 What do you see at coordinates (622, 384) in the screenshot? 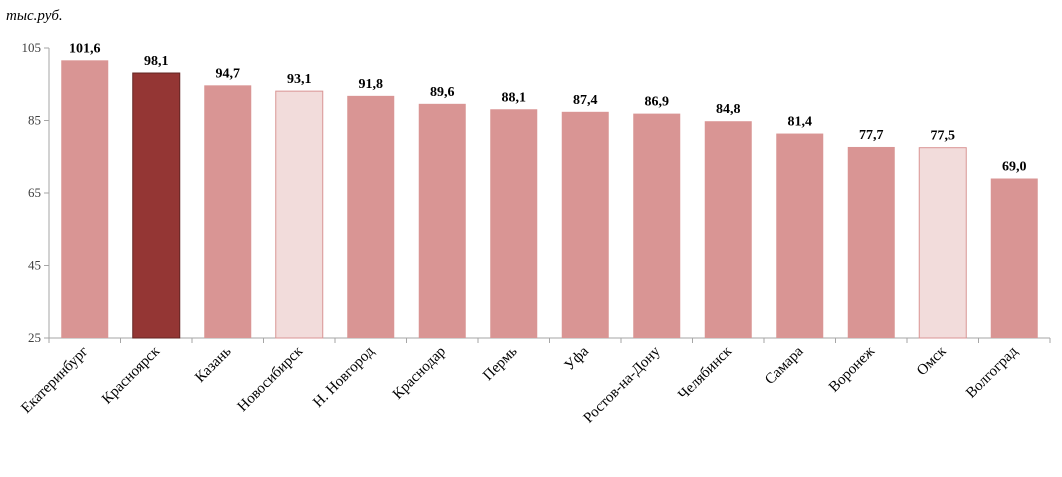
I see `category-label: Ростов-на-Дону` at bounding box center [622, 384].